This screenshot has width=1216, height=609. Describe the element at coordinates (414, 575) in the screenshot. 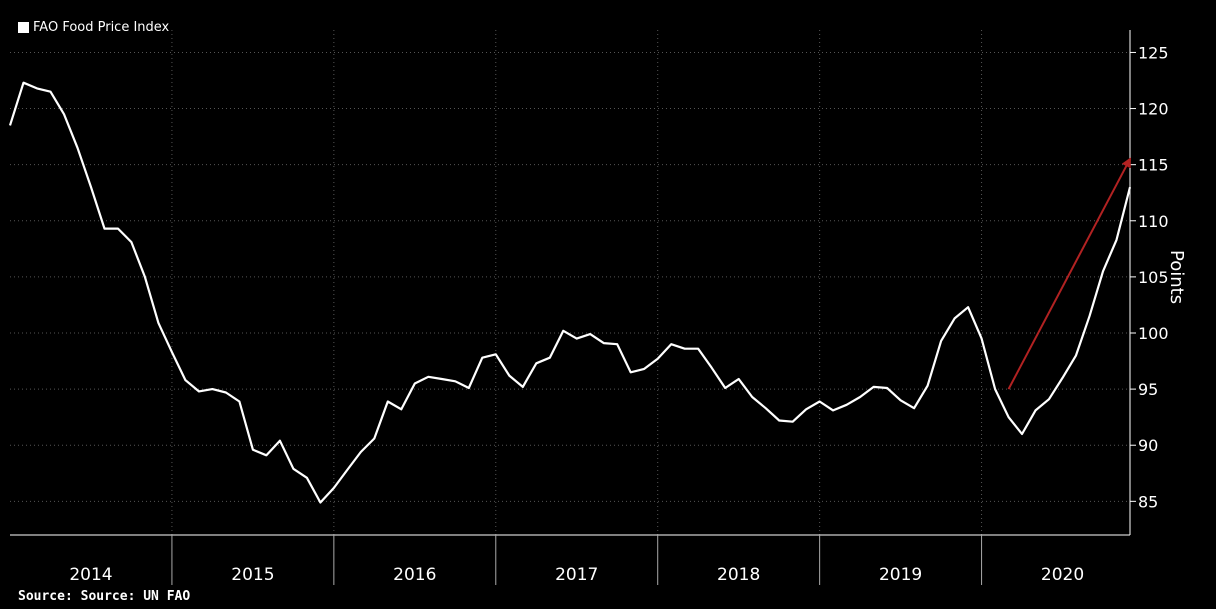

I see `x-tick-label: 2016` at that location.